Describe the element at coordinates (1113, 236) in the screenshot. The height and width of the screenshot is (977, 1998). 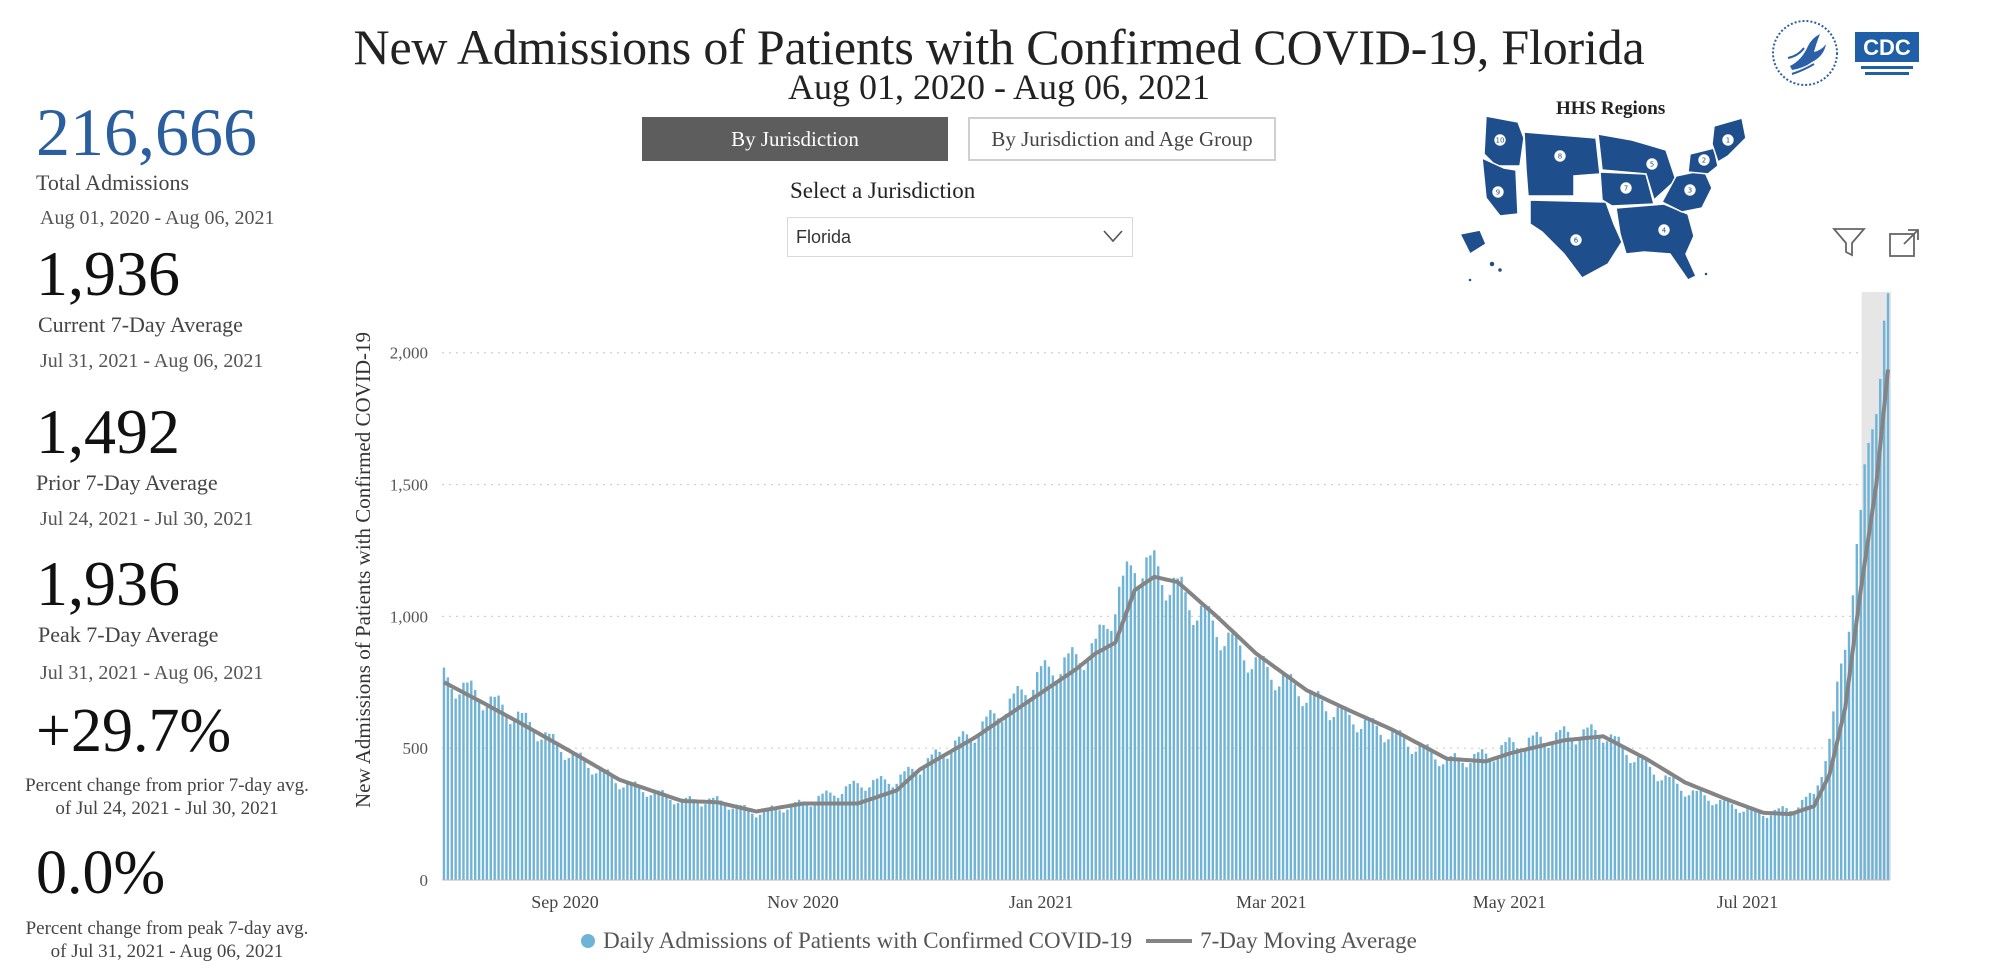
I see `chevron-down-icon` at that location.